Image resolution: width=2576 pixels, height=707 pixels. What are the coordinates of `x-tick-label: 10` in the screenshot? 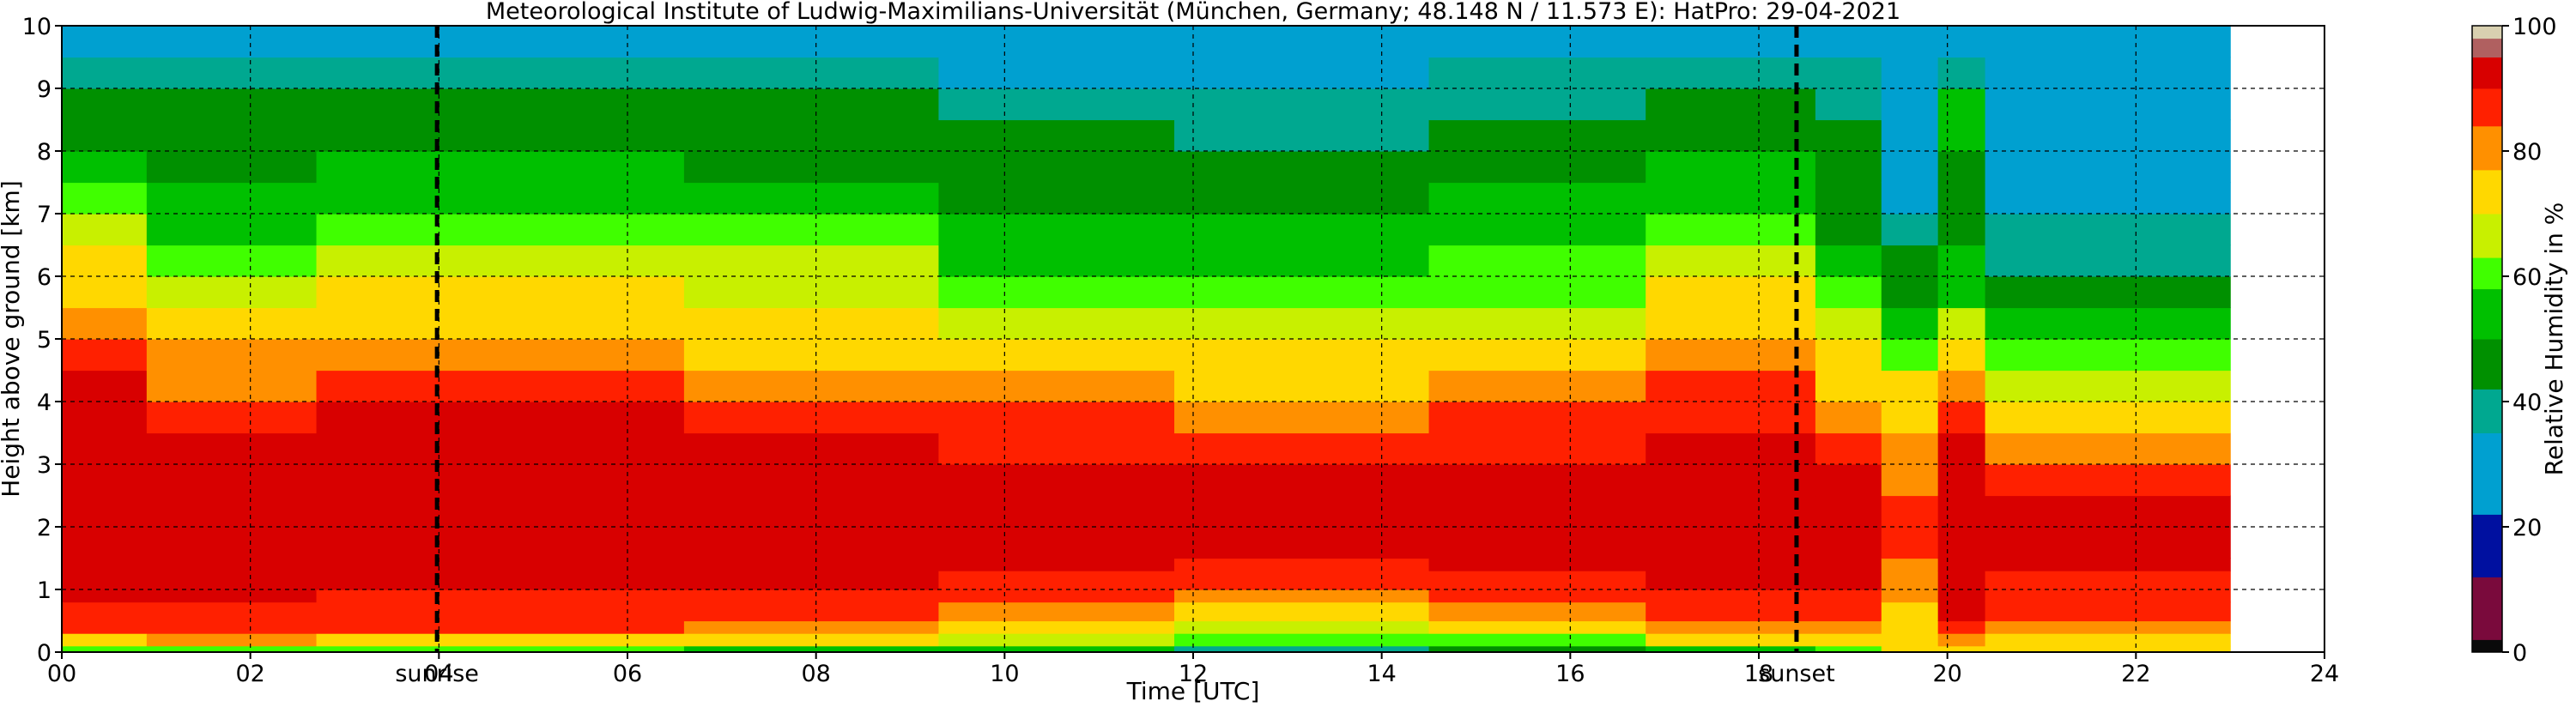 It's located at (1004, 674).